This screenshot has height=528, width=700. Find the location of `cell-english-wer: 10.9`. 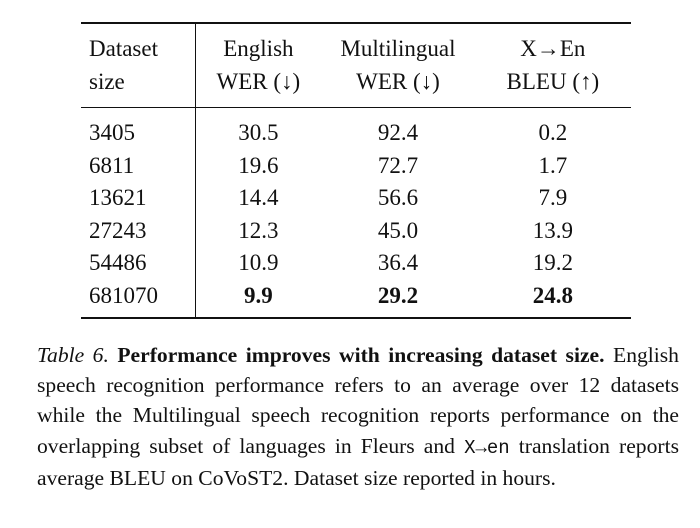

cell-english-wer: 10.9 is located at coordinates (258, 263).